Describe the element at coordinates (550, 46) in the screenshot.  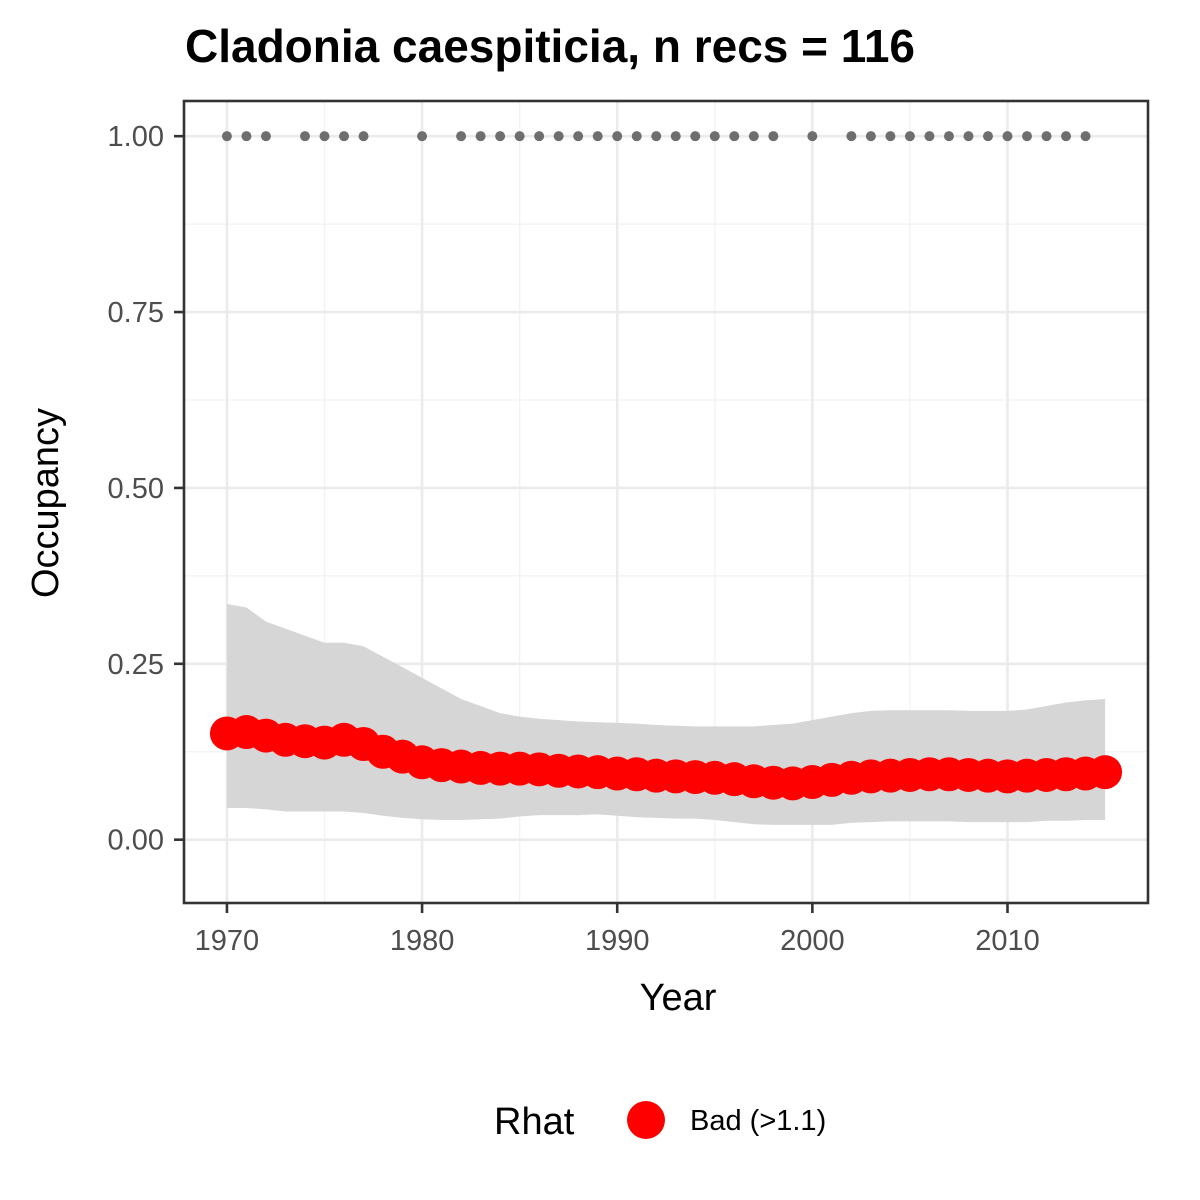
I see `chart-title: Cladonia caespiticia, n recs = 116` at that location.